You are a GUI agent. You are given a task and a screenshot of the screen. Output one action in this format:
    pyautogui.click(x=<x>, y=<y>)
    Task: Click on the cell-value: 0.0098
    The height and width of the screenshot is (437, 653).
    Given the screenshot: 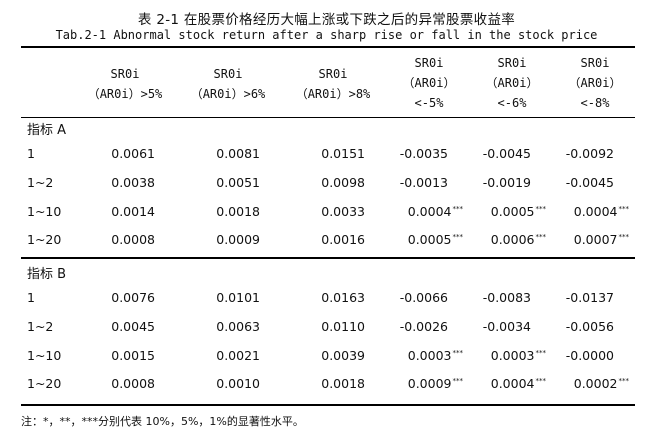 What is the action you would take?
    pyautogui.click(x=343, y=182)
    